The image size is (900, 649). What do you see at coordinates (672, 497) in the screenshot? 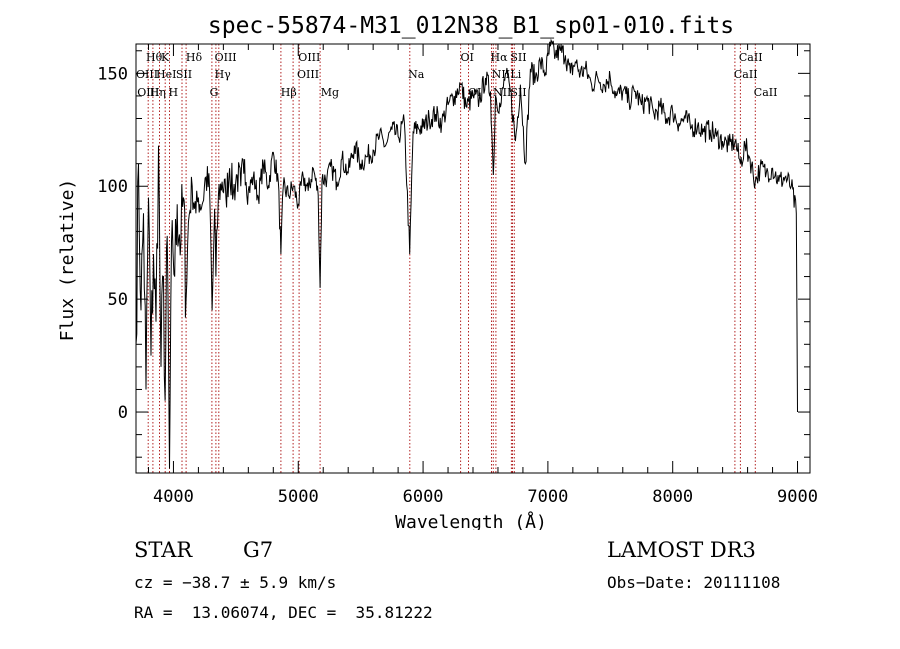
I see `x-tick-label: 8000` at bounding box center [672, 497].